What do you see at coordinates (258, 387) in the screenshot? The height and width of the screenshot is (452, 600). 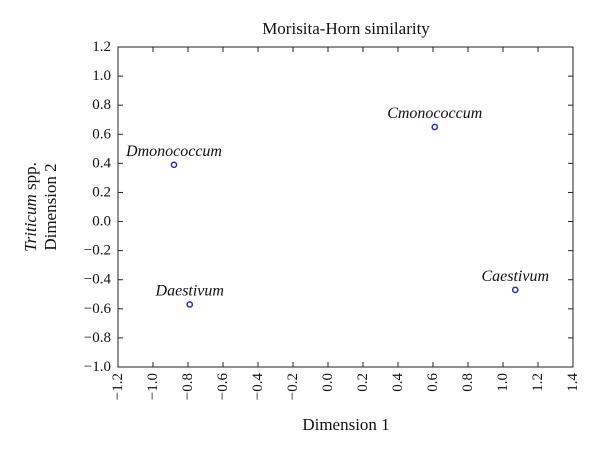 I see `x-tick-label: −0.4` at bounding box center [258, 387].